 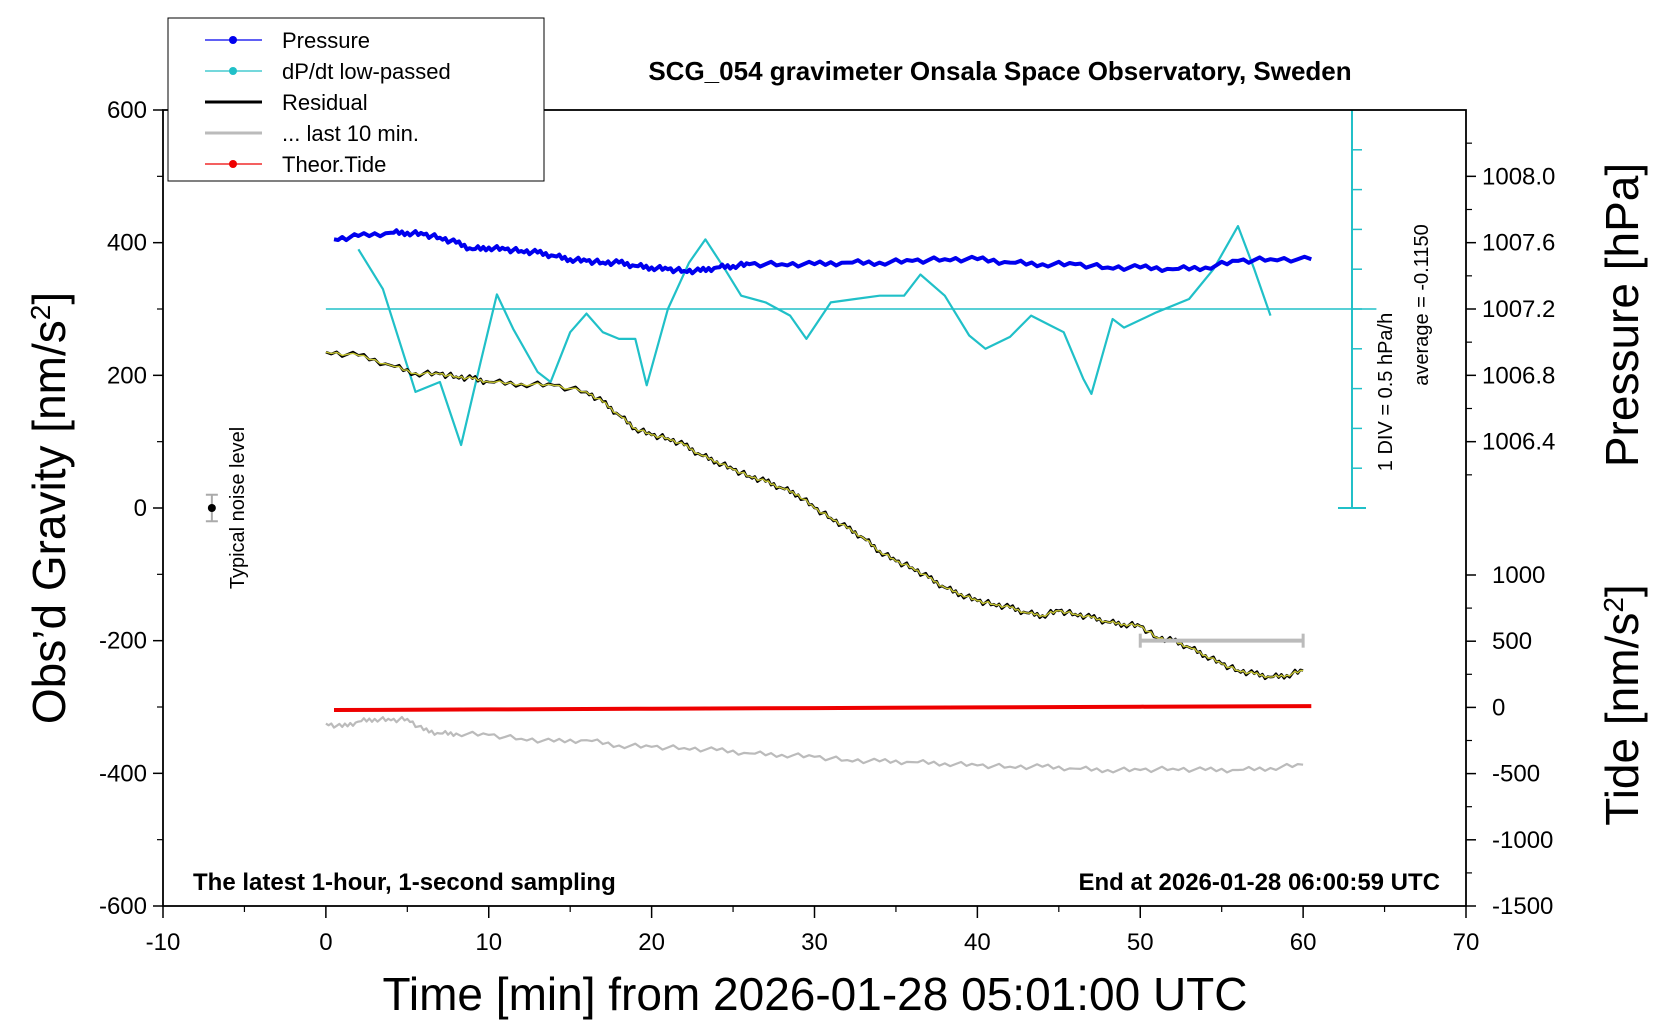 What do you see at coordinates (488, 942) in the screenshot?
I see `x-tick-label: 10` at bounding box center [488, 942].